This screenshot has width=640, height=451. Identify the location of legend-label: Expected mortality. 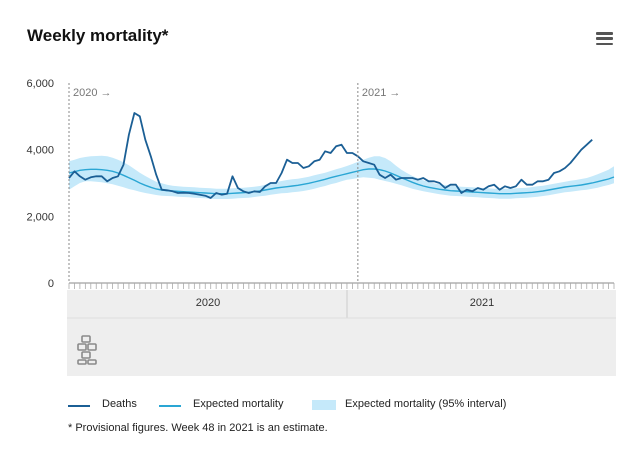
(238, 404).